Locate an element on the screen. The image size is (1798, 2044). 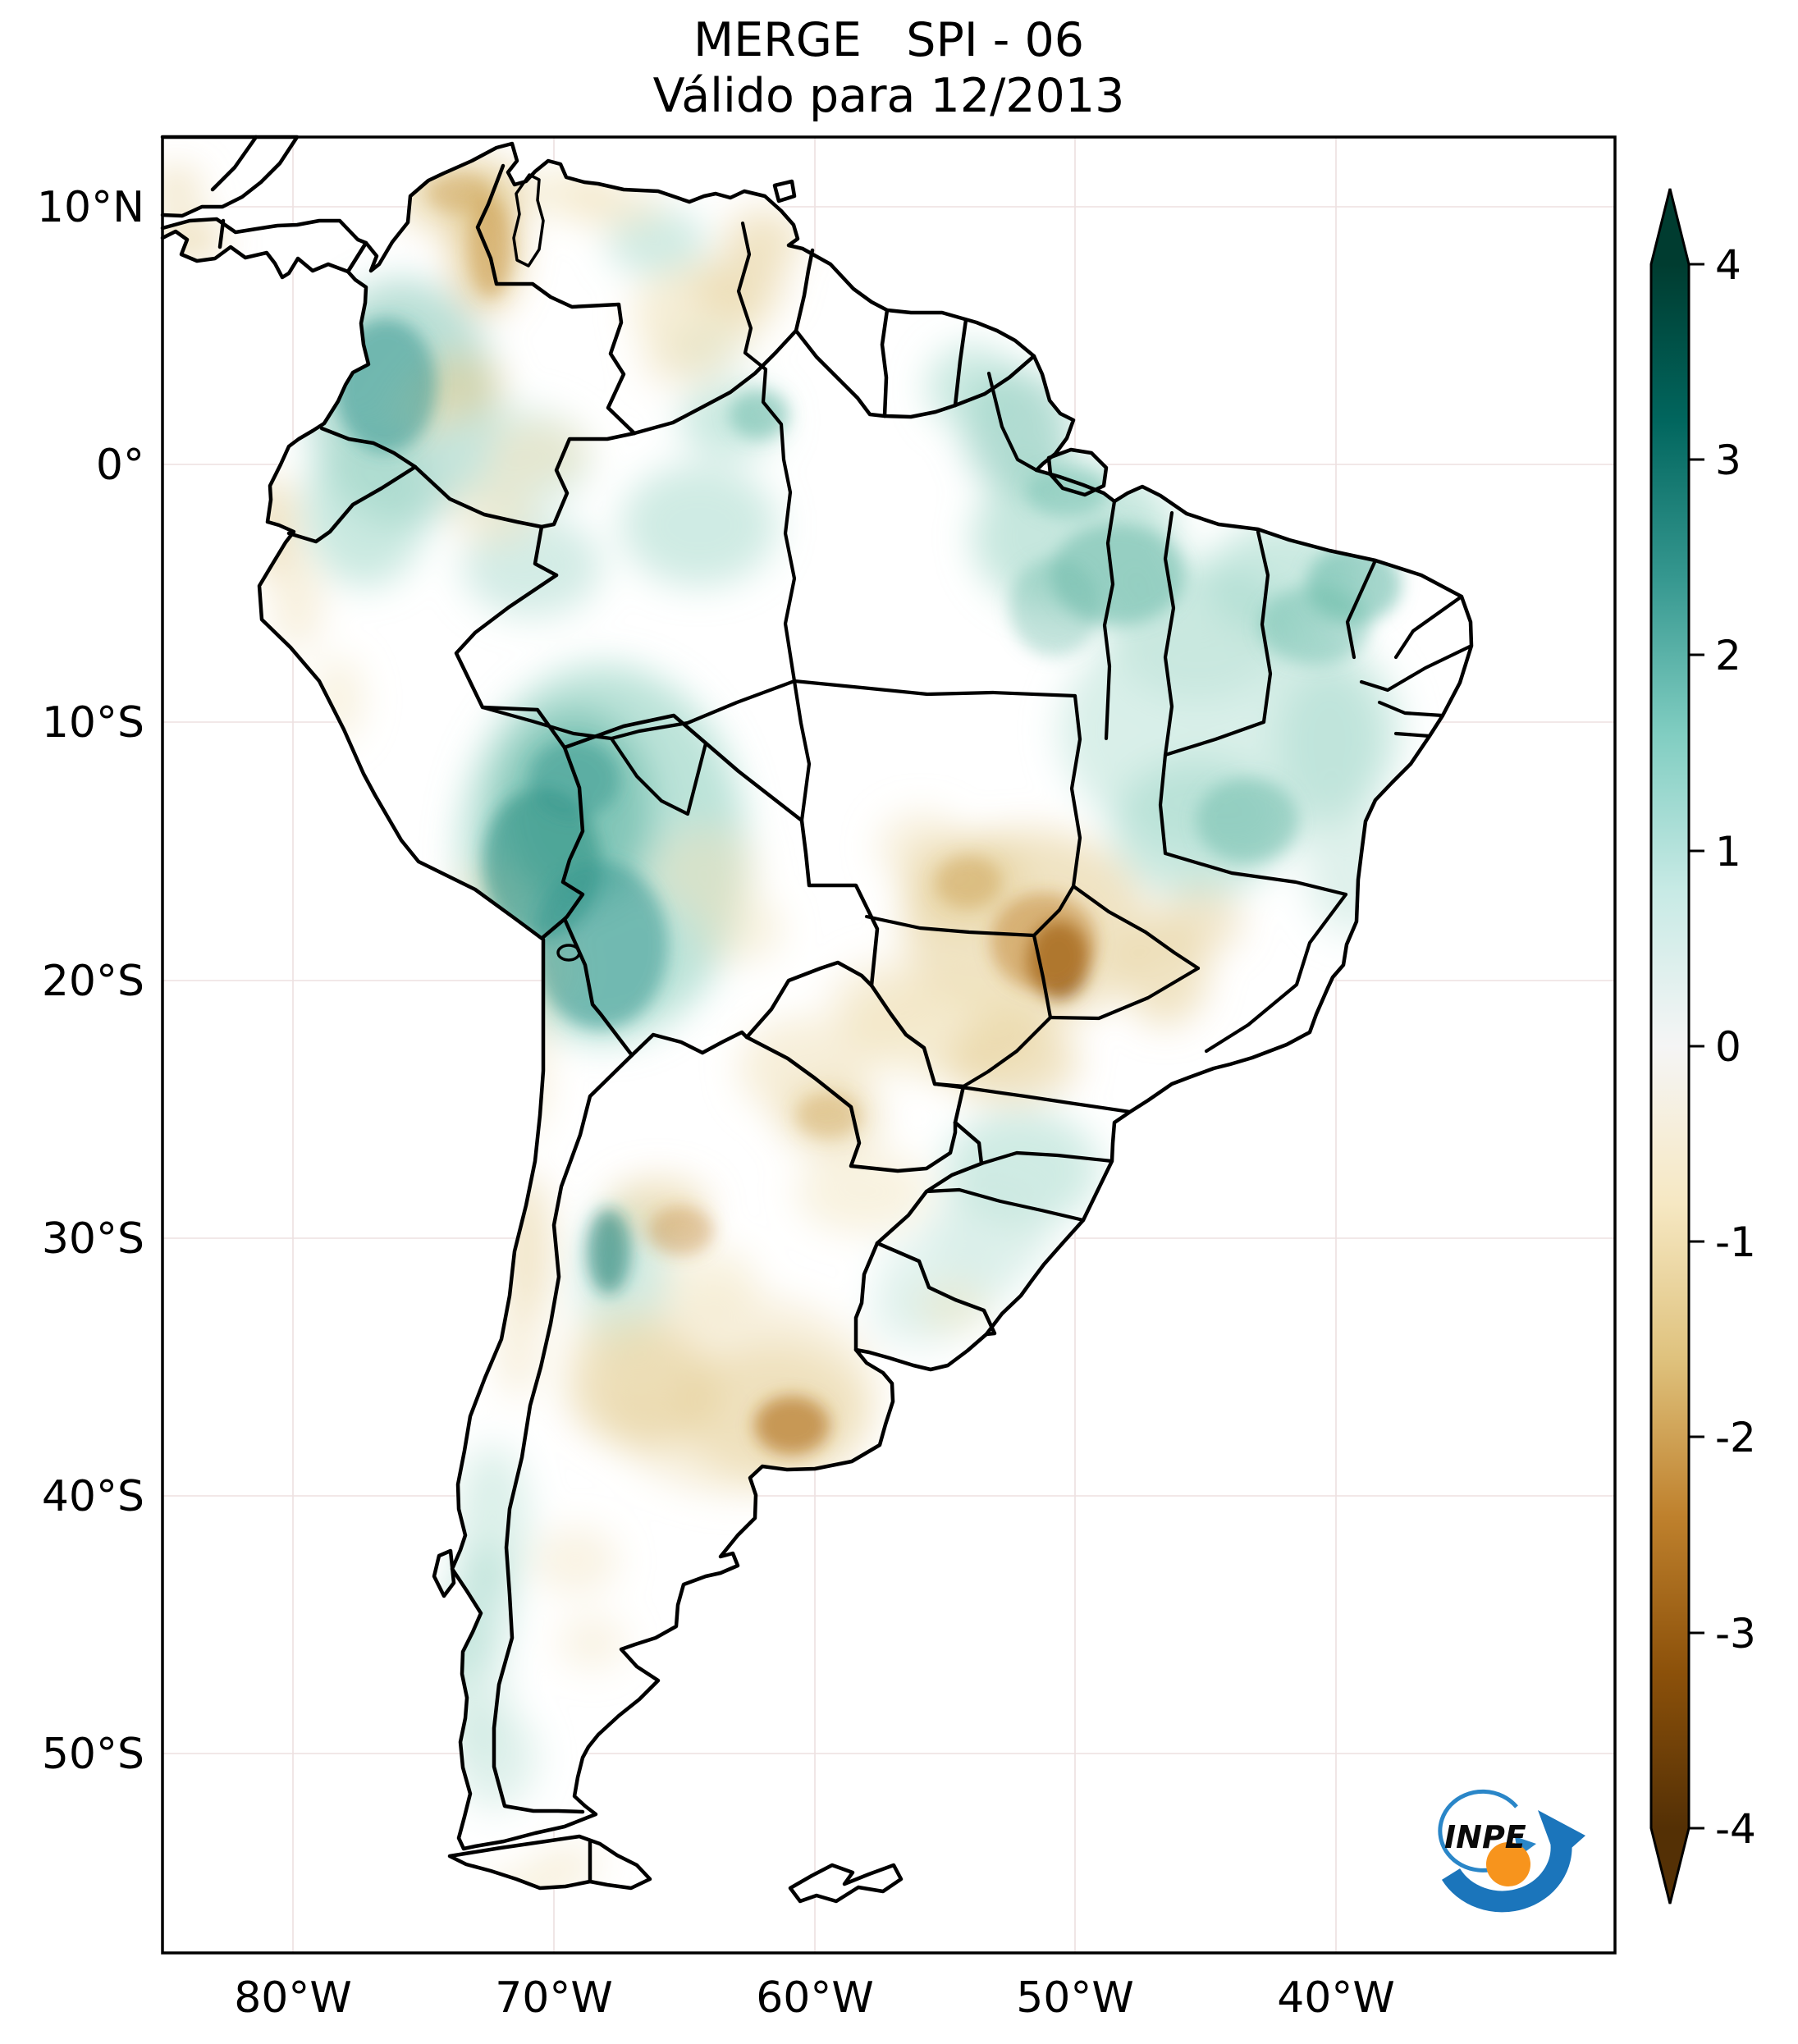
colorbar is located at coordinates (1676, 1046).